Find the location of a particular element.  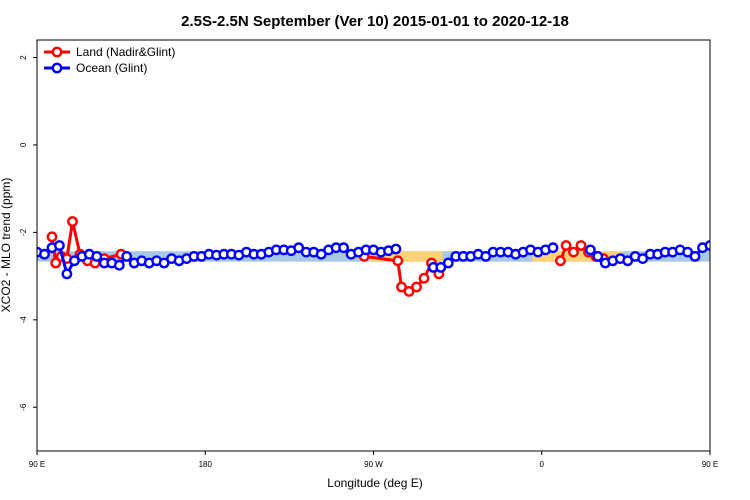

x-axis: 90 E 180 90 W 0 90 E is located at coordinates (373, 460).